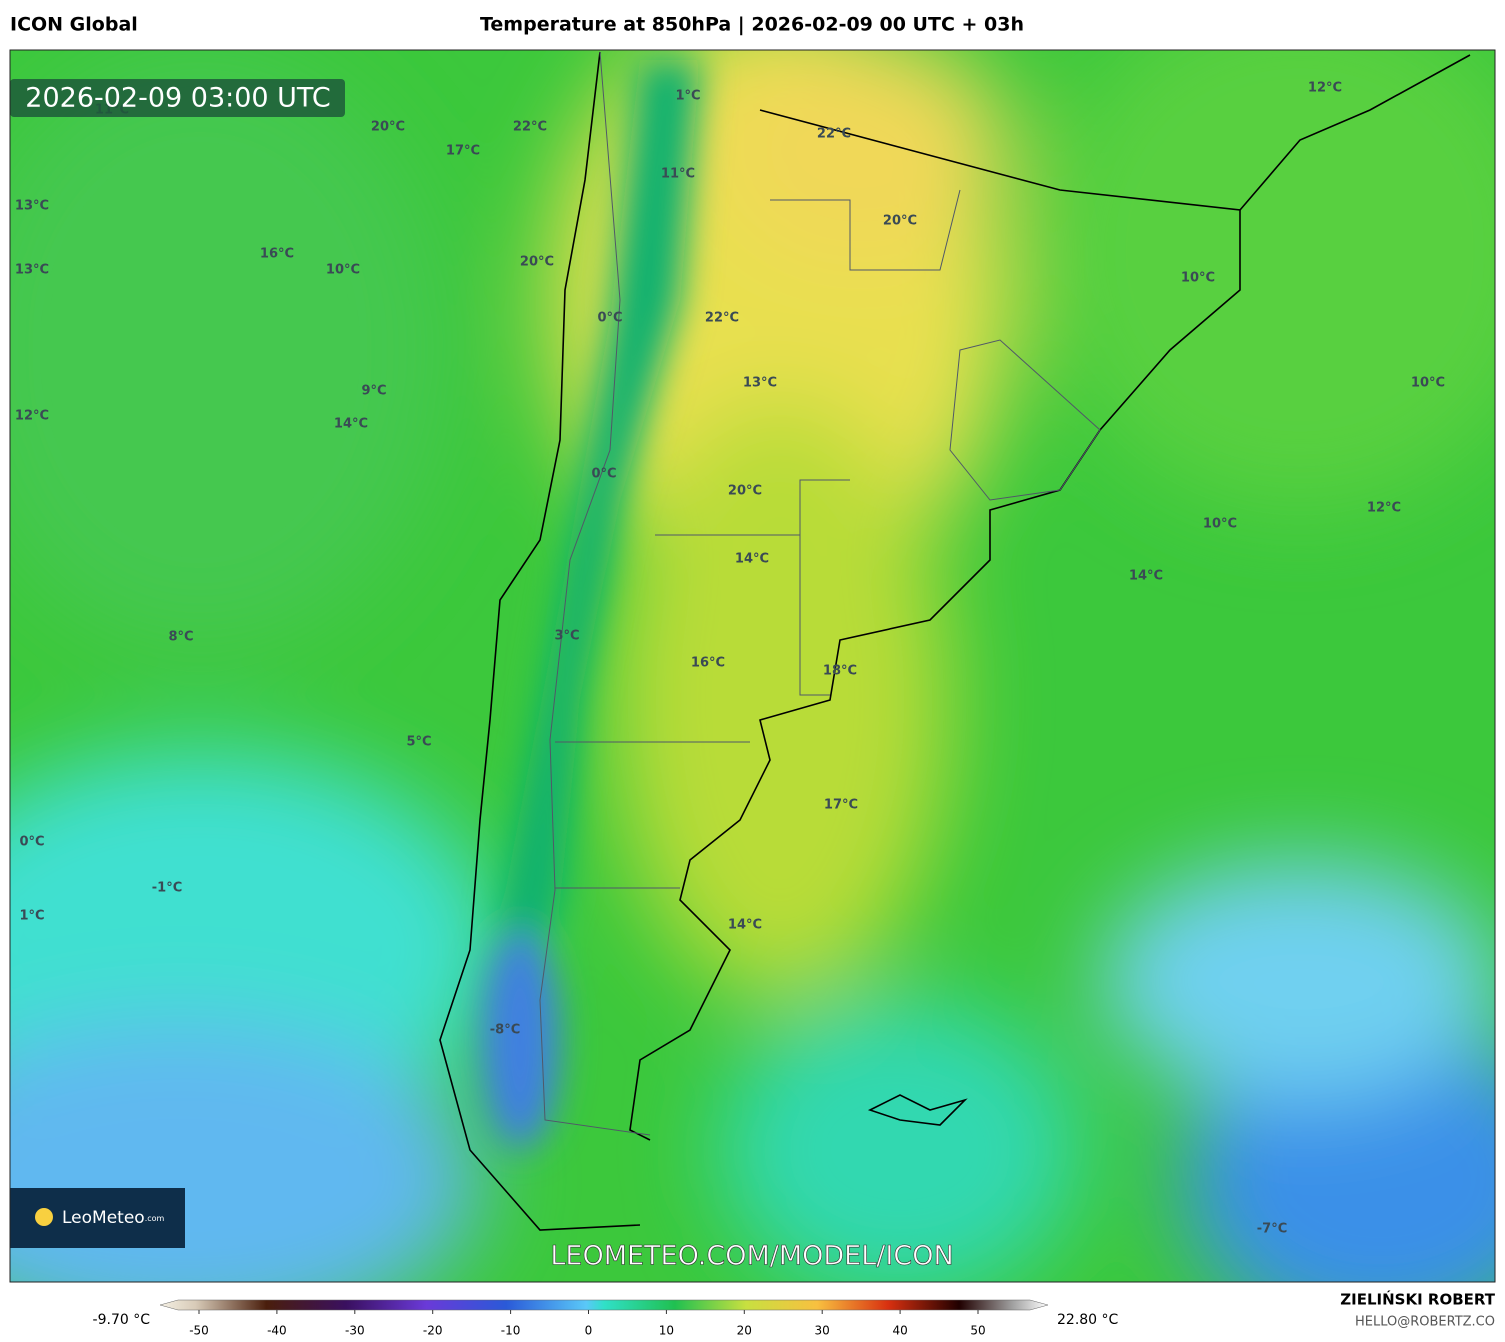 This screenshot has height=1342, width=1505. What do you see at coordinates (977, 1331) in the screenshot?
I see `colorbar-tick-label: 50` at bounding box center [977, 1331].